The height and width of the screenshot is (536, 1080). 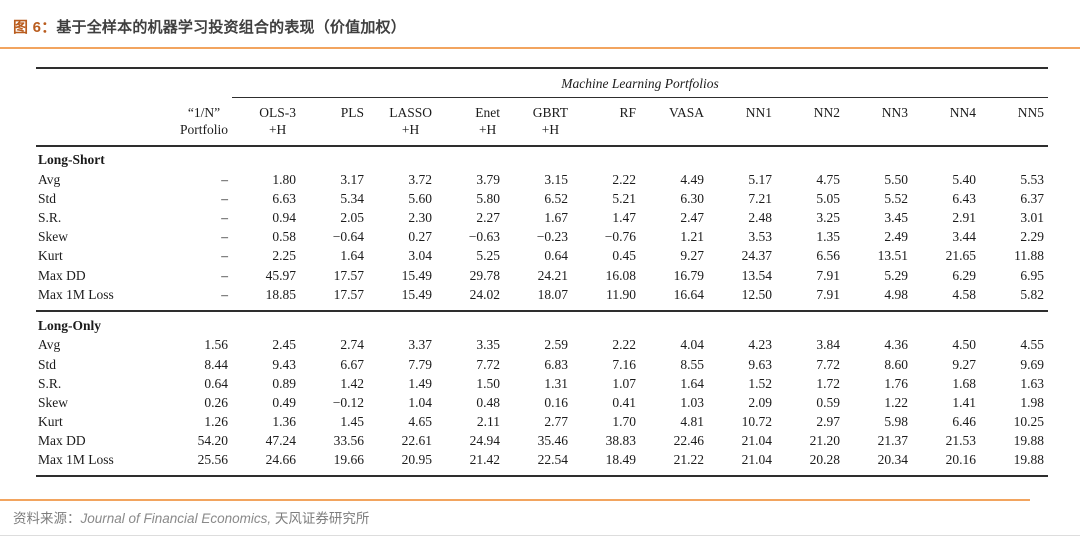 What do you see at coordinates (284, 179) in the screenshot?
I see `table-cell: 1.80` at bounding box center [284, 179].